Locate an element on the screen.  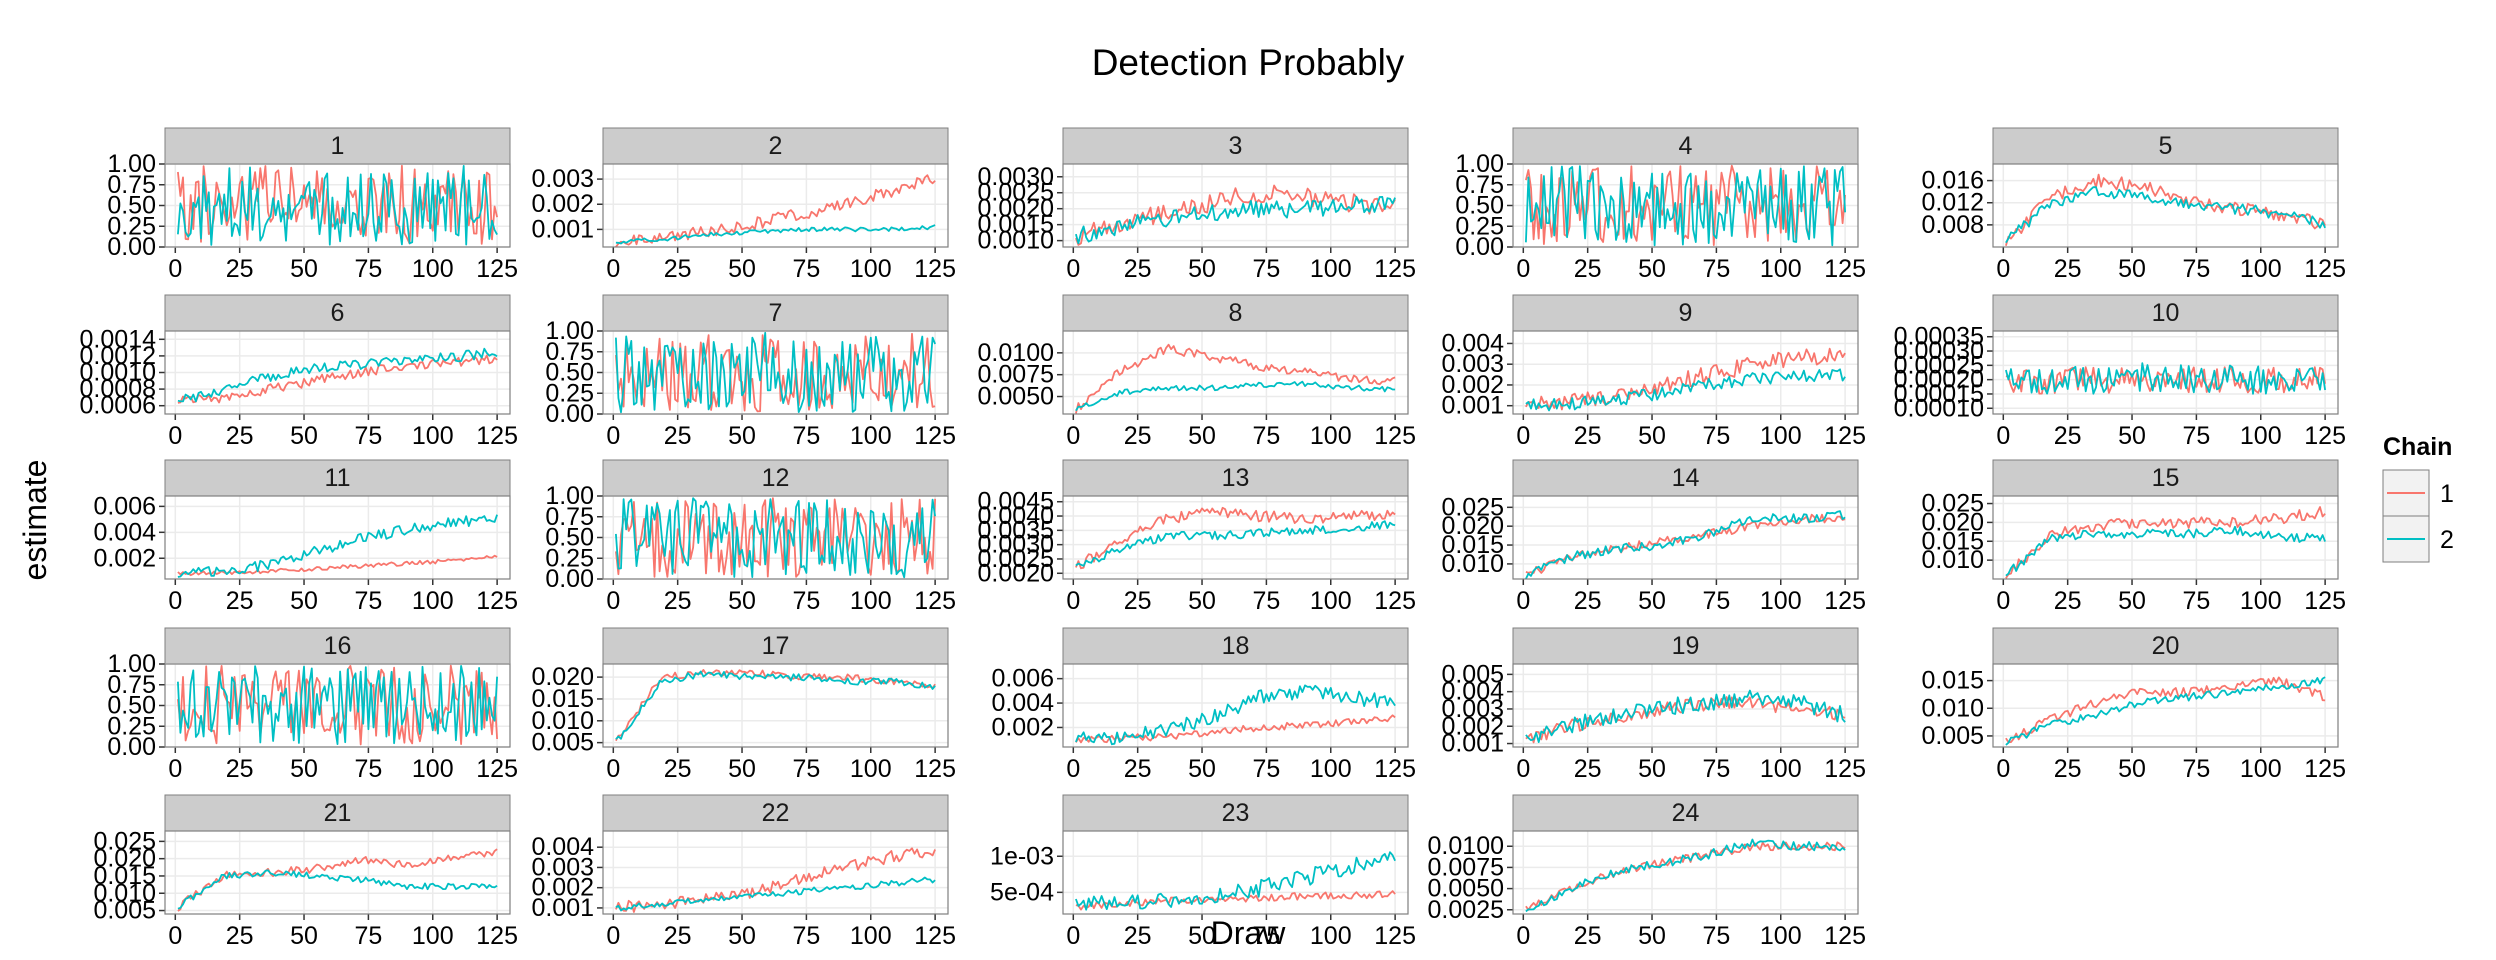
facet-strip-label: 13 is located at coordinates (1236, 478).